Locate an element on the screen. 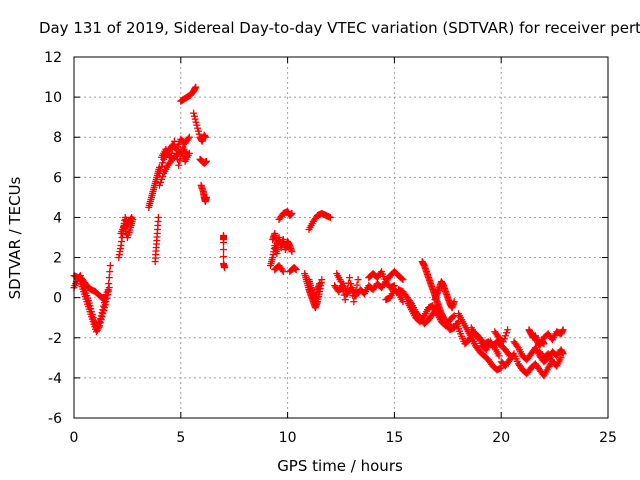 The image size is (640, 480). y-tick-label: -4 is located at coordinates (55, 379).